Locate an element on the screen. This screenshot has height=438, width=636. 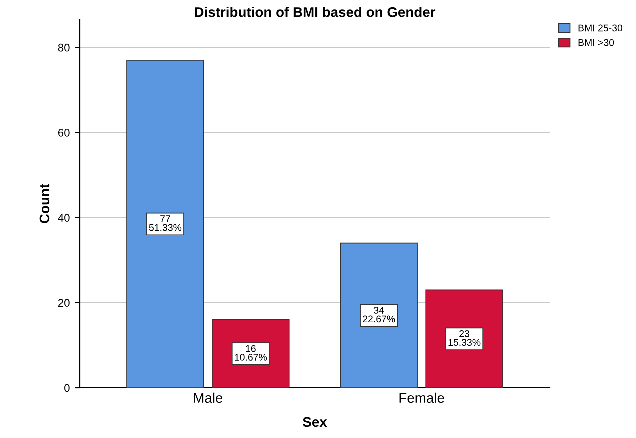
legend-label: BMI 25-30 is located at coordinates (600, 28).